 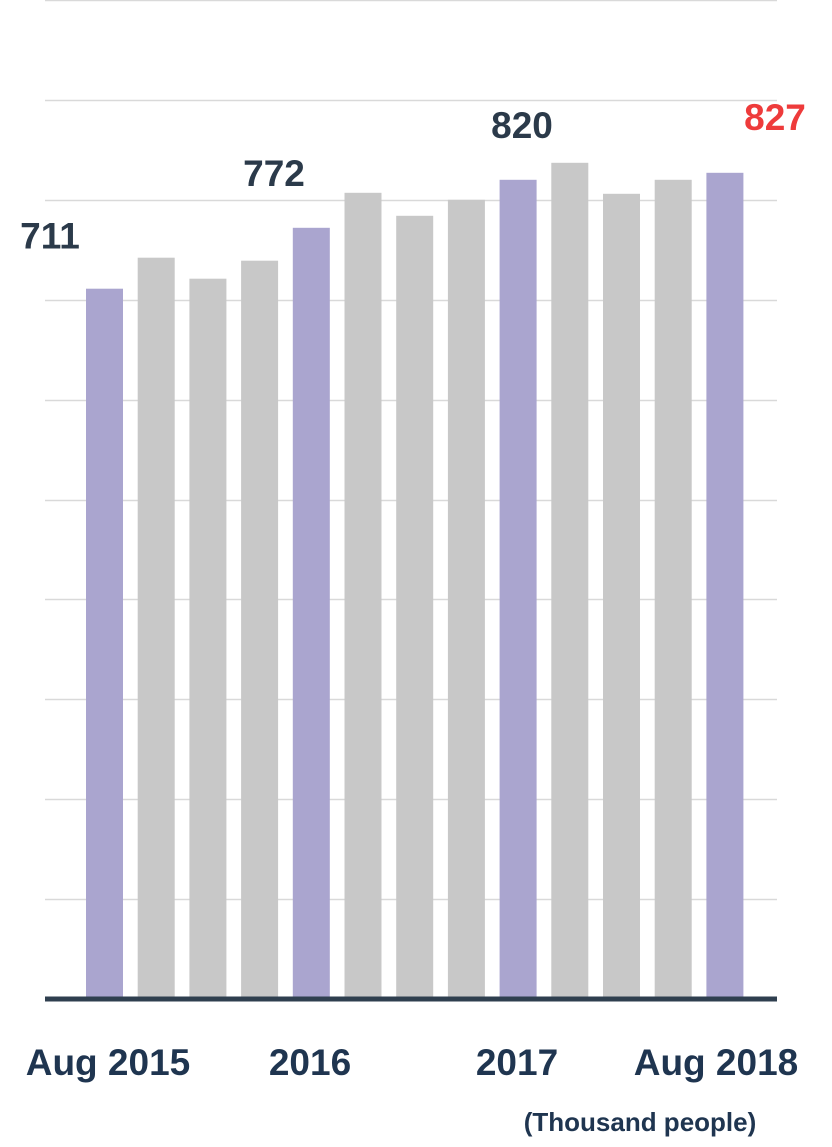 What do you see at coordinates (522, 125) in the screenshot?
I see `data-label: 820` at bounding box center [522, 125].